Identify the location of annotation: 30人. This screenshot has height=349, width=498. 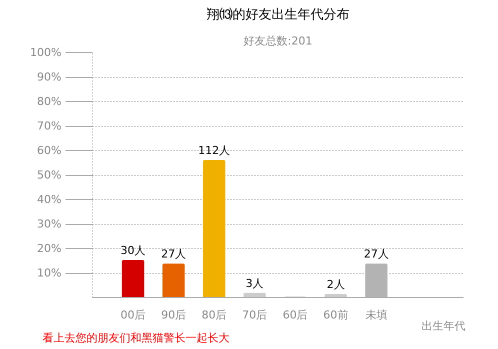
(133, 250).